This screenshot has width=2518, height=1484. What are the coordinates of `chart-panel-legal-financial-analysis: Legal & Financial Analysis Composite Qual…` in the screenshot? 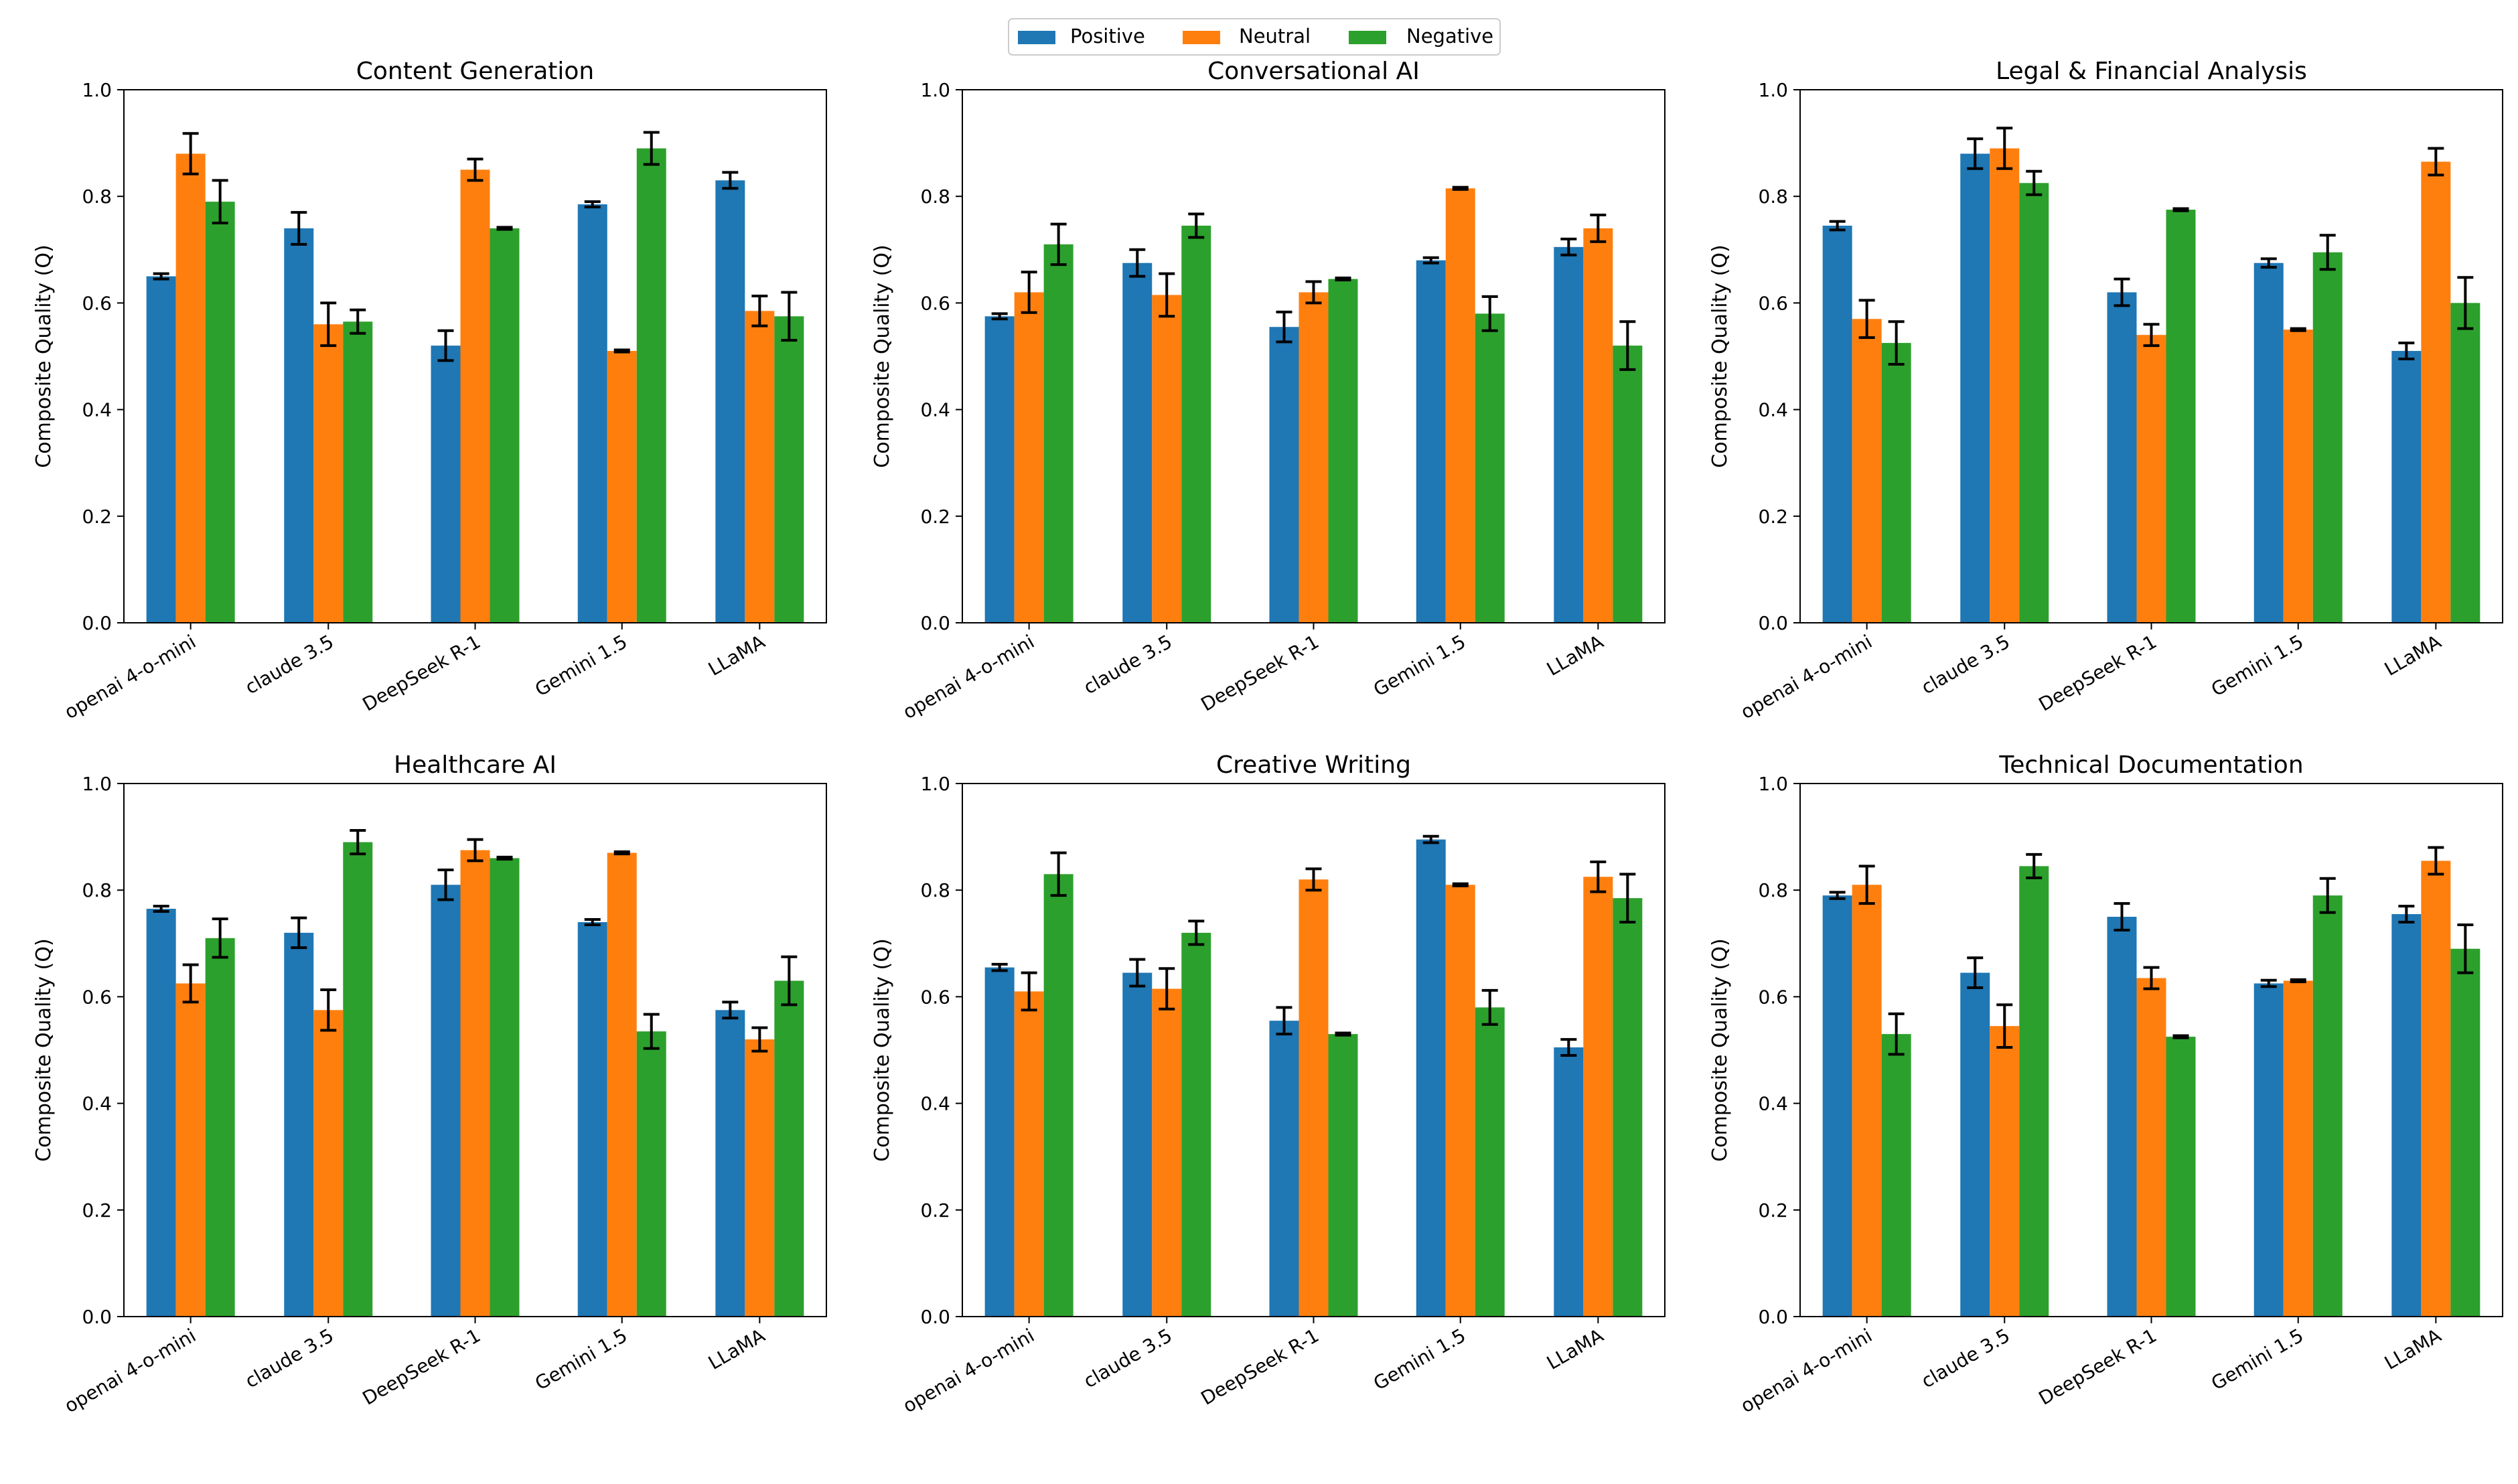 It's located at (2105, 390).